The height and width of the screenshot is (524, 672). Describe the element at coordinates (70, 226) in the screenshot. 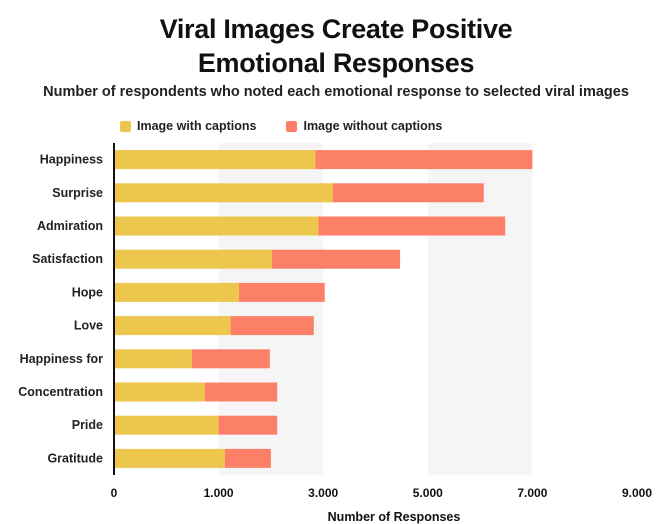

I see `category-label: Admiration` at that location.